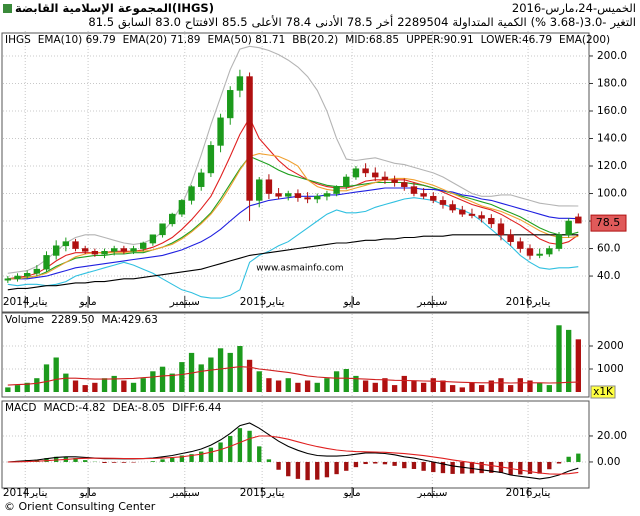  I want to click on field-value: 2289504, so click(423, 22).